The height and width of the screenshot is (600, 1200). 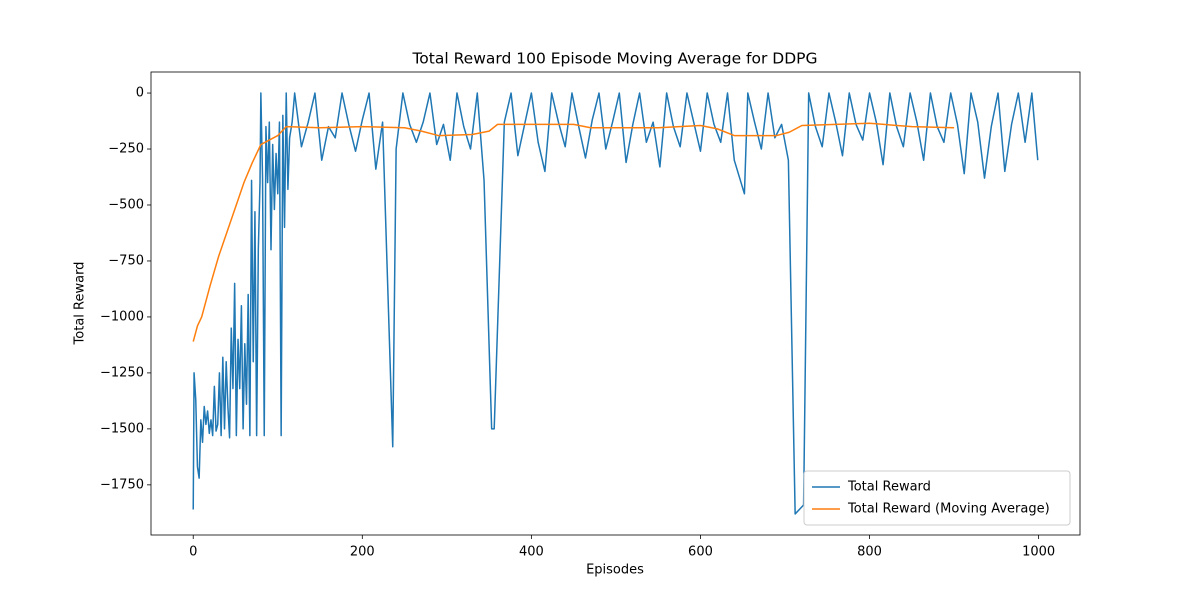 I want to click on legend-box, so click(x=937, y=498).